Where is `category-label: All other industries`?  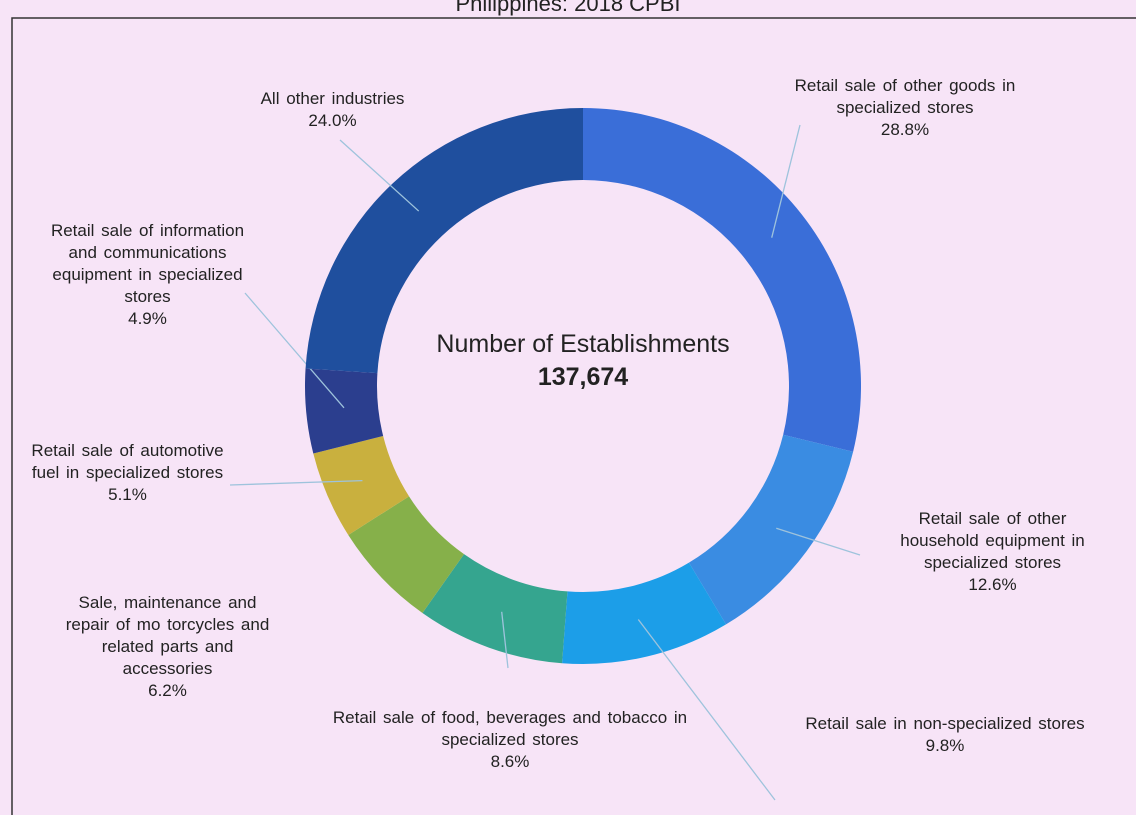
category-label: All other industries is located at coordinates (332, 98).